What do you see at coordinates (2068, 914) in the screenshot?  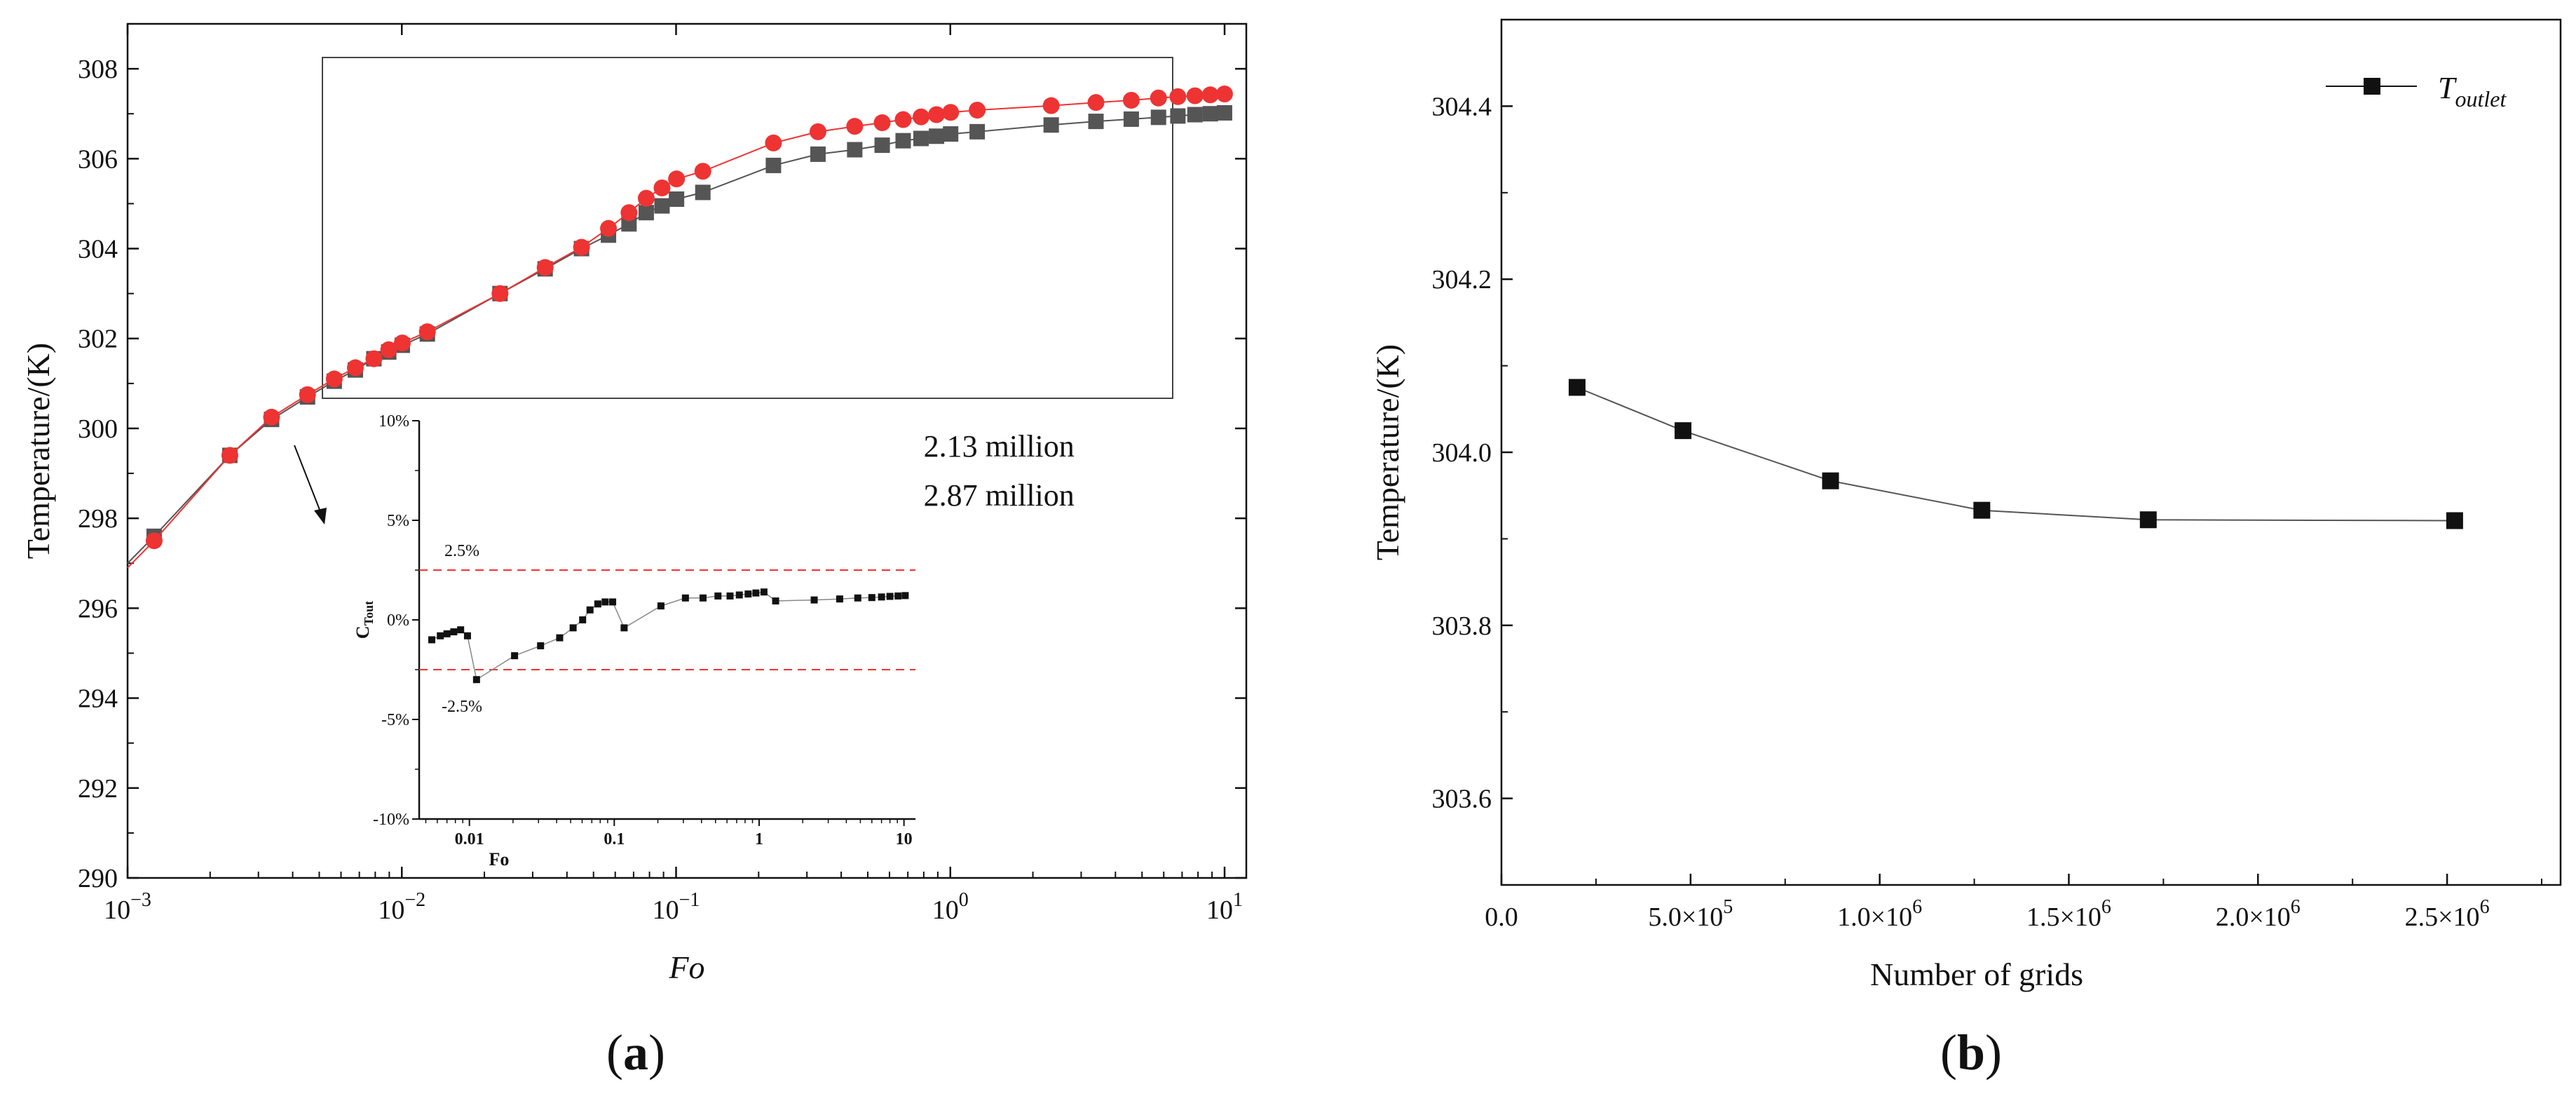 I see `x-tick-label: 1.5×10⁶` at bounding box center [2068, 914].